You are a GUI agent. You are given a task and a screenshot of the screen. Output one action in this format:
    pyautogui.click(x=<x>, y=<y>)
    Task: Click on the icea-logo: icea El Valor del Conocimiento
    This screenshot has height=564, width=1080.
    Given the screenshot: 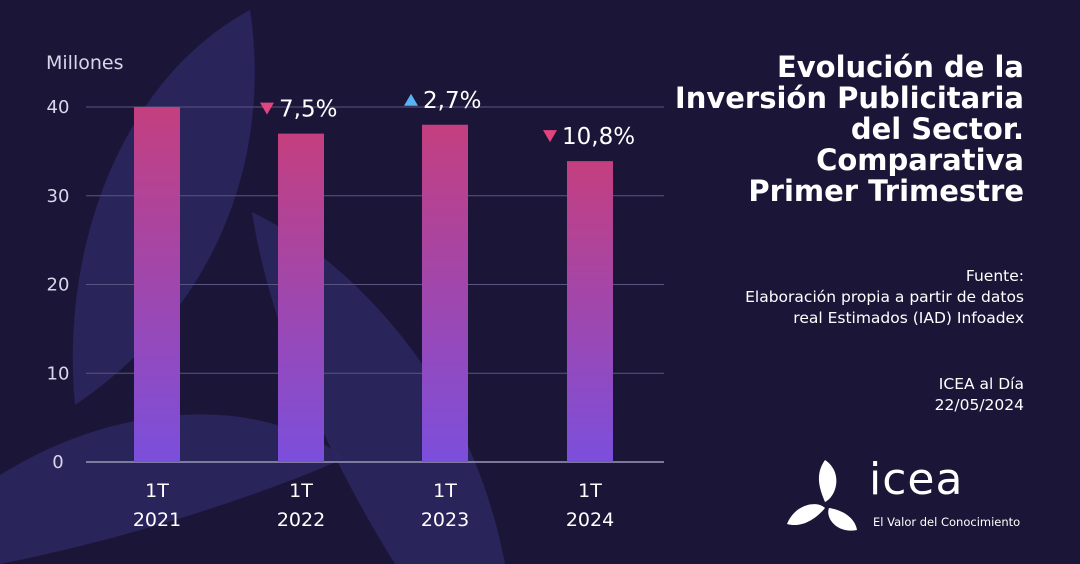 What is the action you would take?
    pyautogui.click(x=910, y=496)
    